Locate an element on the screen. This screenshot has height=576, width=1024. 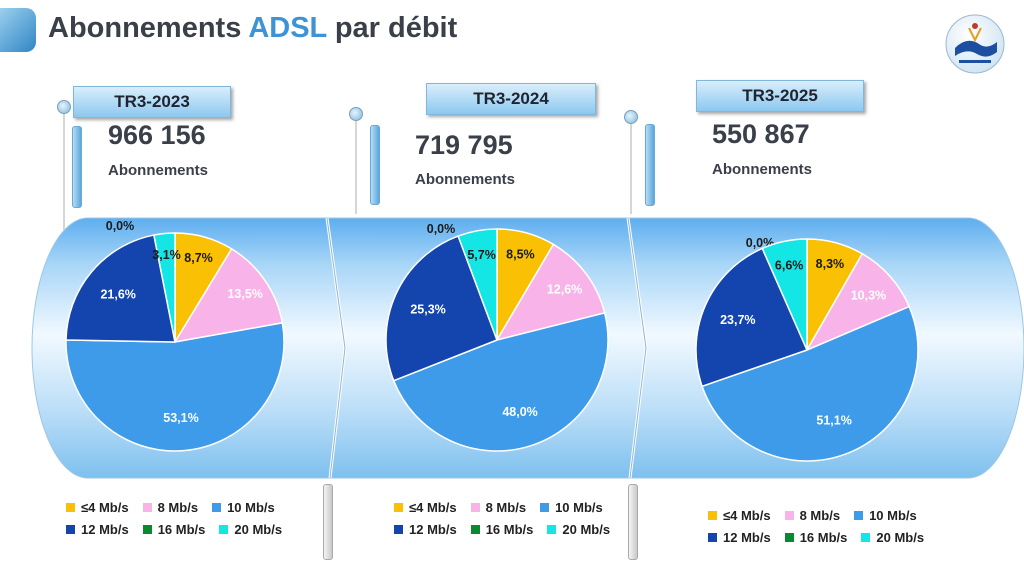
subscriber-total: 550 867 is located at coordinates (761, 134).